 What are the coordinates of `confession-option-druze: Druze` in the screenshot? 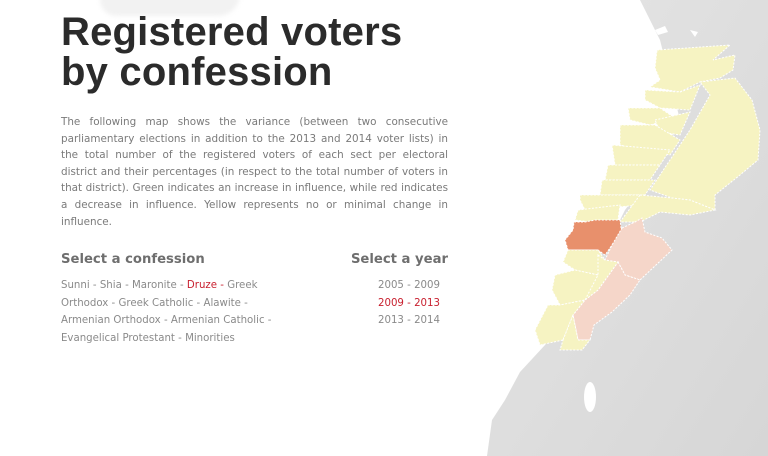 It's located at (202, 286).